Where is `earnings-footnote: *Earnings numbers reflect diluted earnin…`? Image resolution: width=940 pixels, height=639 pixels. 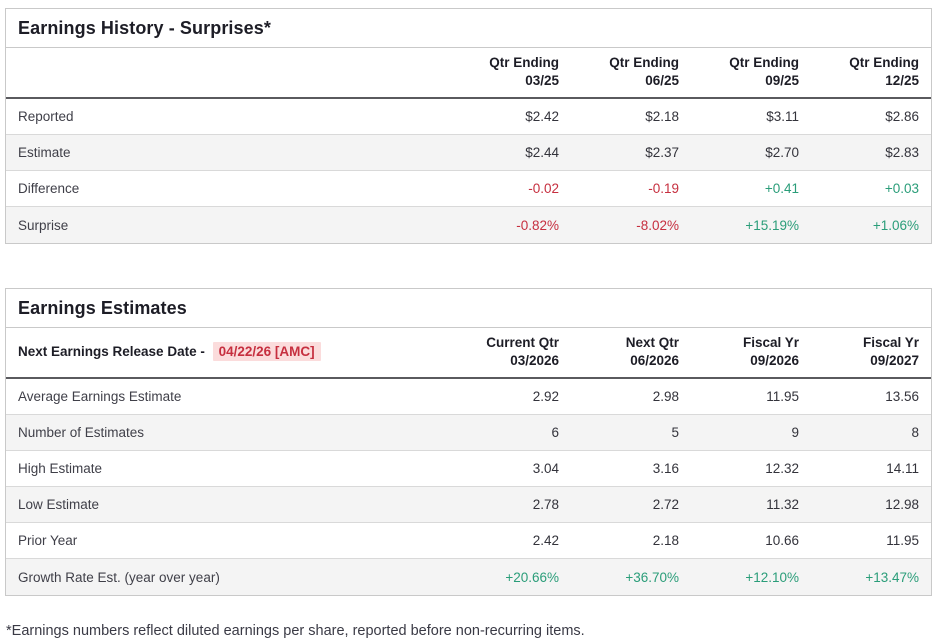 earnings-footnote: *Earnings numbers reflect diluted earnin… is located at coordinates (295, 630).